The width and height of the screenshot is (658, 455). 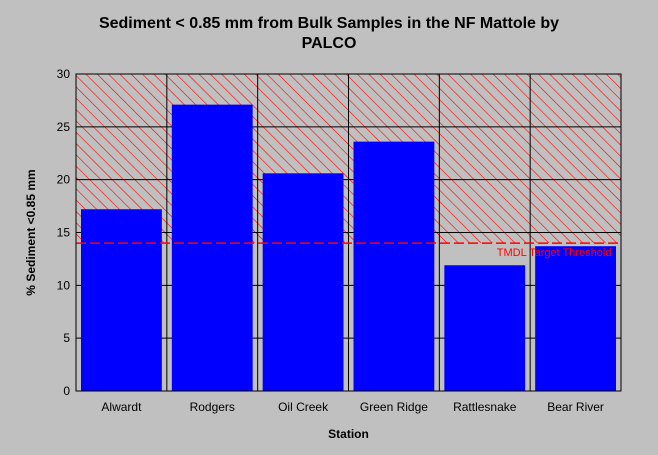 I want to click on x-tick-label: Oil Creek, so click(x=303, y=407).